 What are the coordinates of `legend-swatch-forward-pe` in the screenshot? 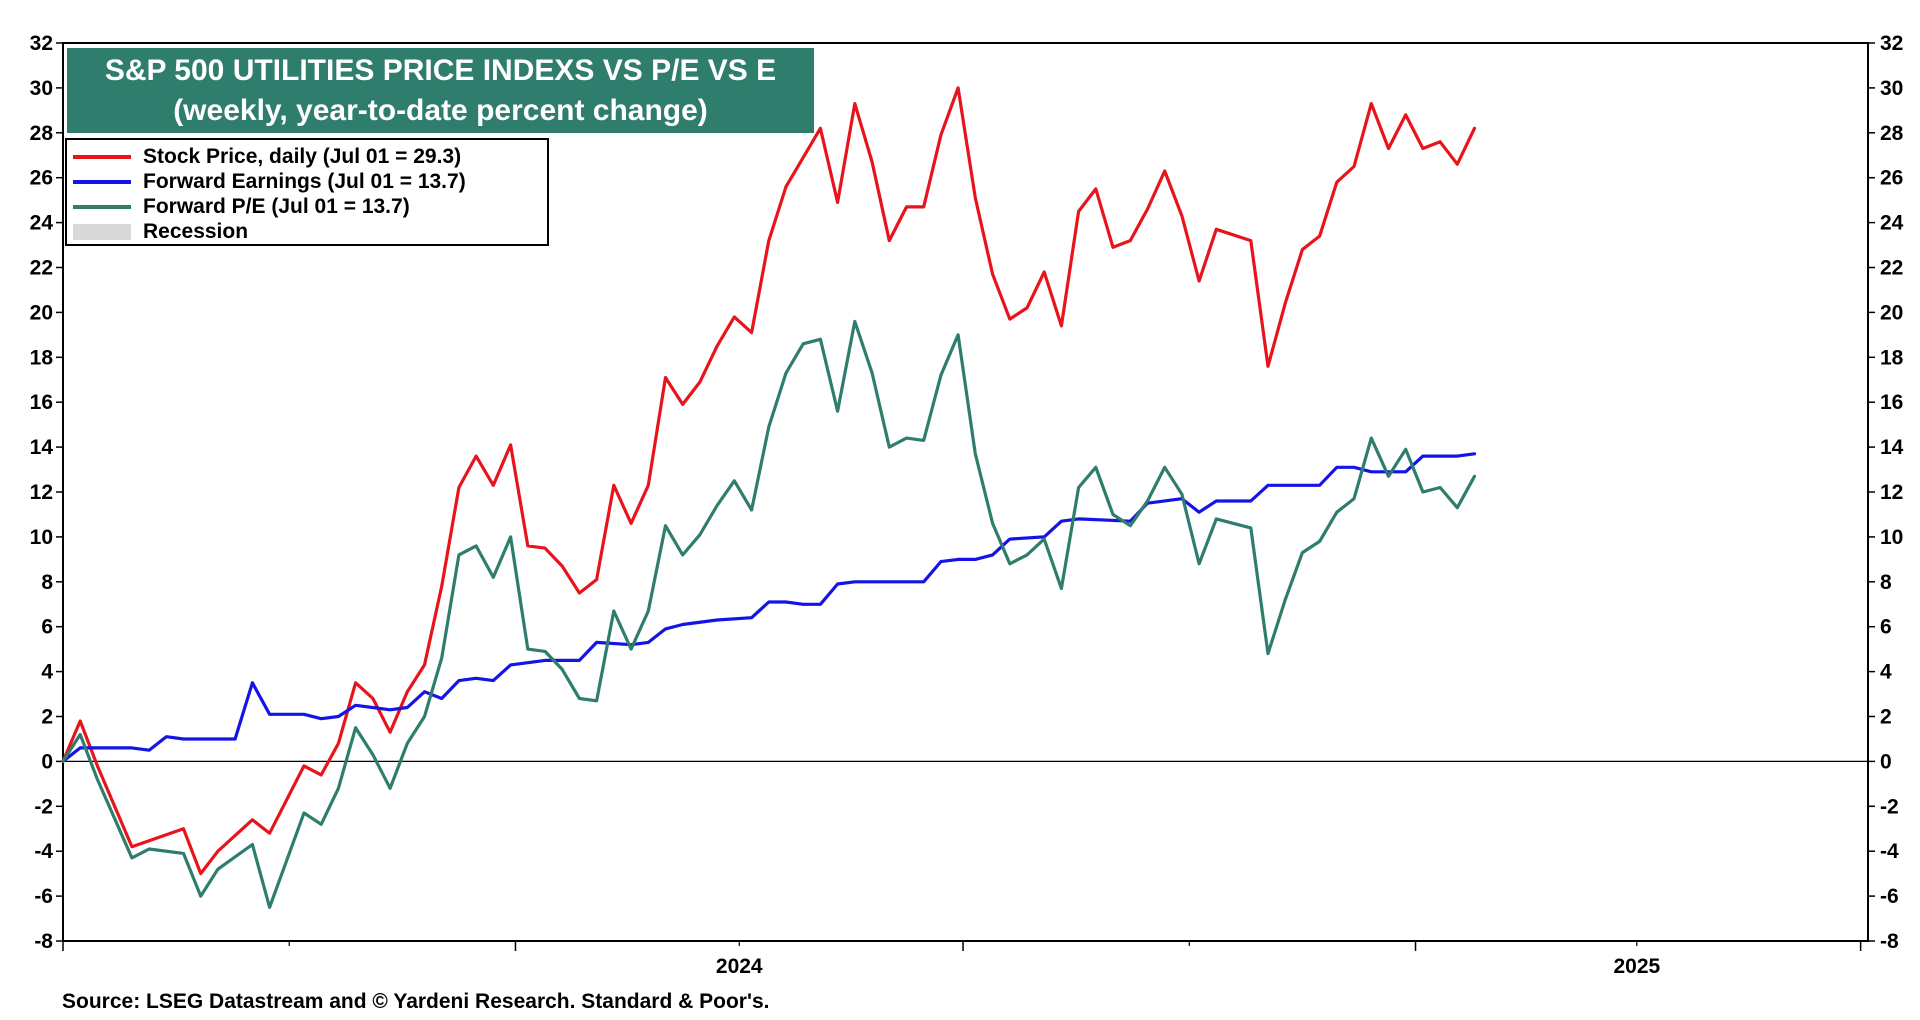 It's located at (102, 206).